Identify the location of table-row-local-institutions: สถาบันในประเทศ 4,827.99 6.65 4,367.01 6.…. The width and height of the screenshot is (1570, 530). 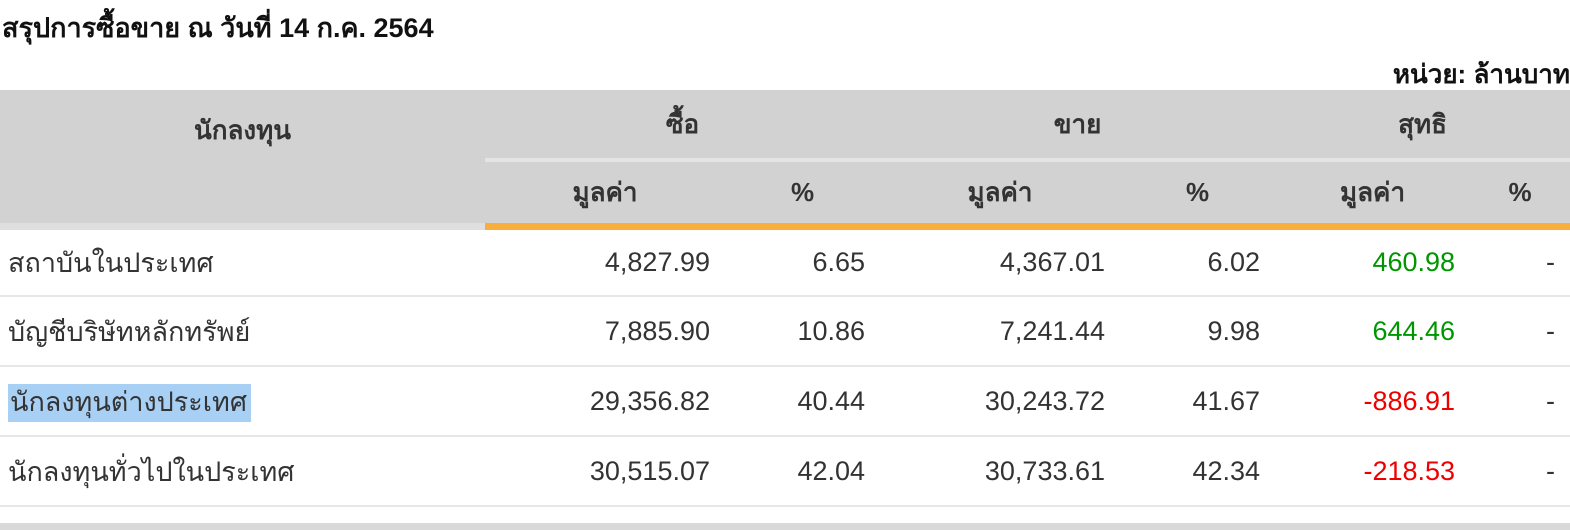
(785, 261).